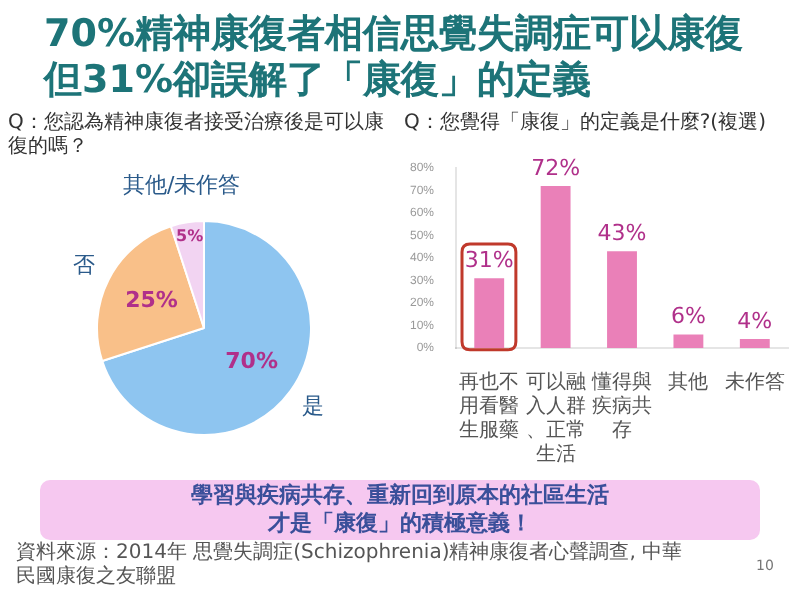 The height and width of the screenshot is (594, 800). Describe the element at coordinates (197, 136) in the screenshot. I see `chart-subtitle: Q：您認為精神康復者接受治療後是可以康復的嗎？` at that location.